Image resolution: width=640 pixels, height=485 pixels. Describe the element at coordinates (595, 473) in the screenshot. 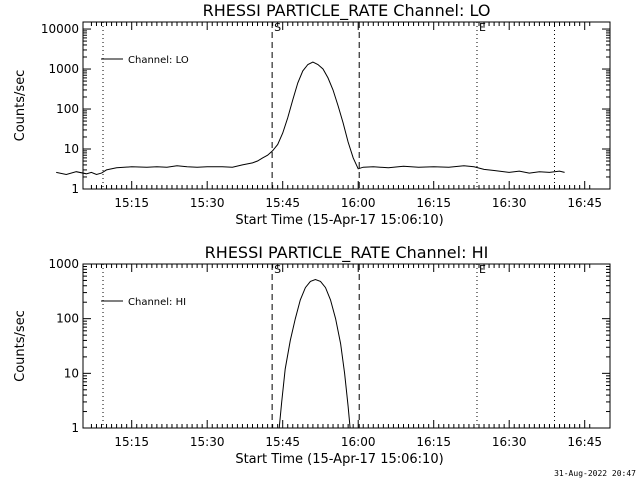

I see `timestamp-stamp: 31-Aug-2022 20:47` at that location.